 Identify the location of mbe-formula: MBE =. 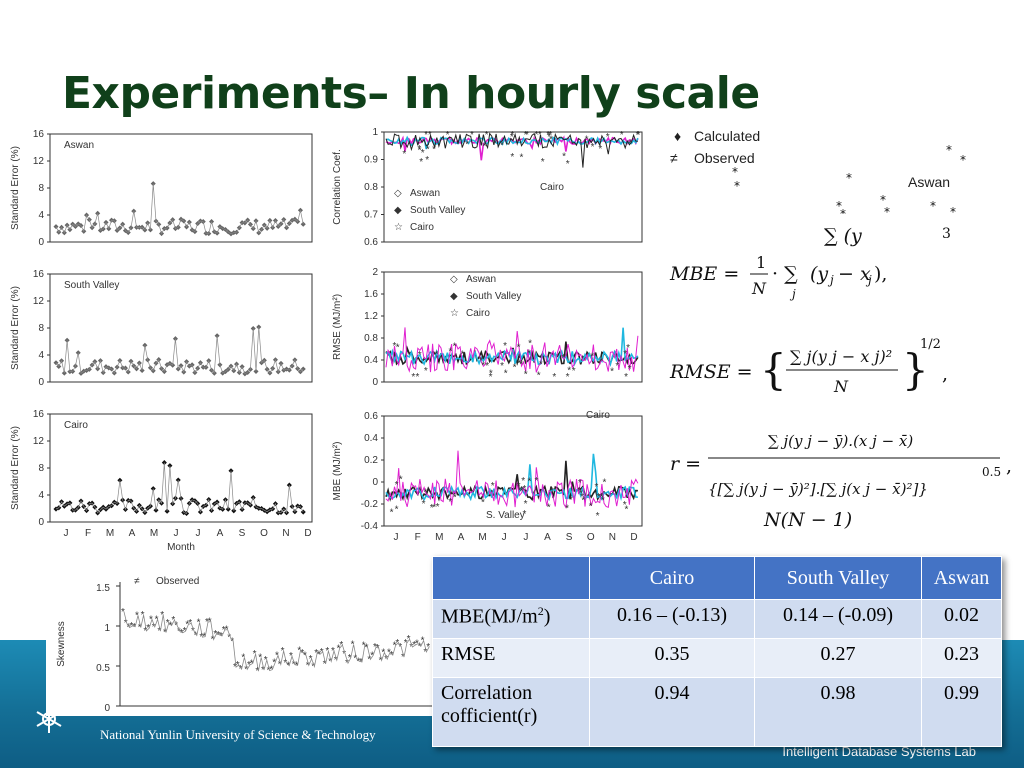
(704, 274).